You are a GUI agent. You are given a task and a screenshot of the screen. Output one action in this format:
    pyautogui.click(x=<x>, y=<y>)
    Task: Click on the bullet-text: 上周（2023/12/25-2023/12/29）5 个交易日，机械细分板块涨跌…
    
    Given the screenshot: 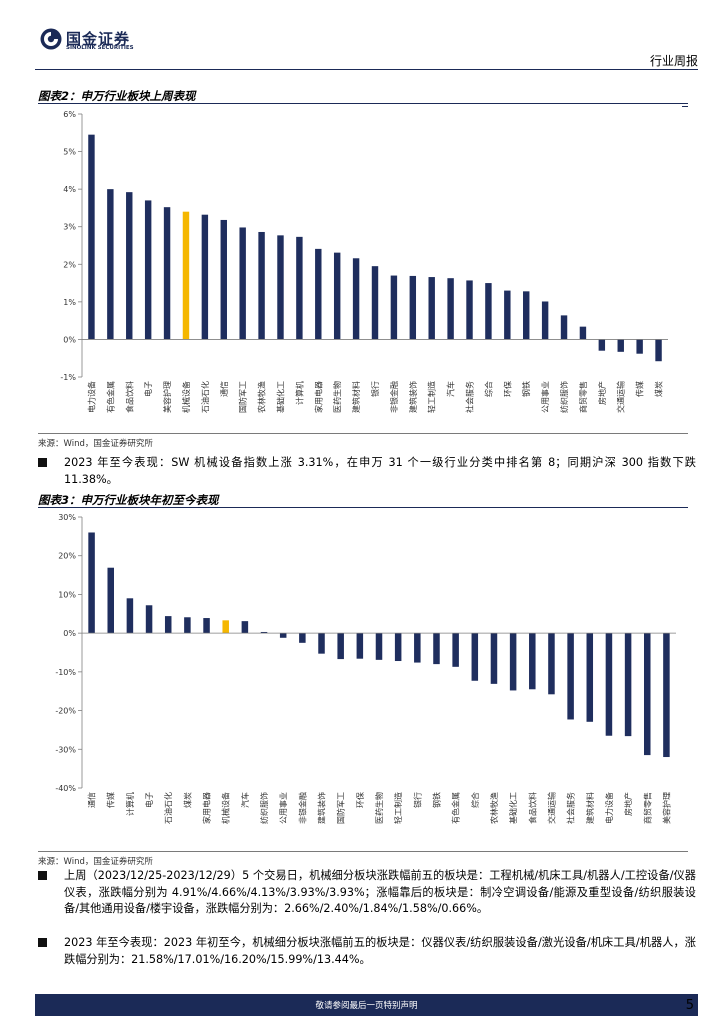 What is the action you would take?
    pyautogui.click(x=380, y=892)
    